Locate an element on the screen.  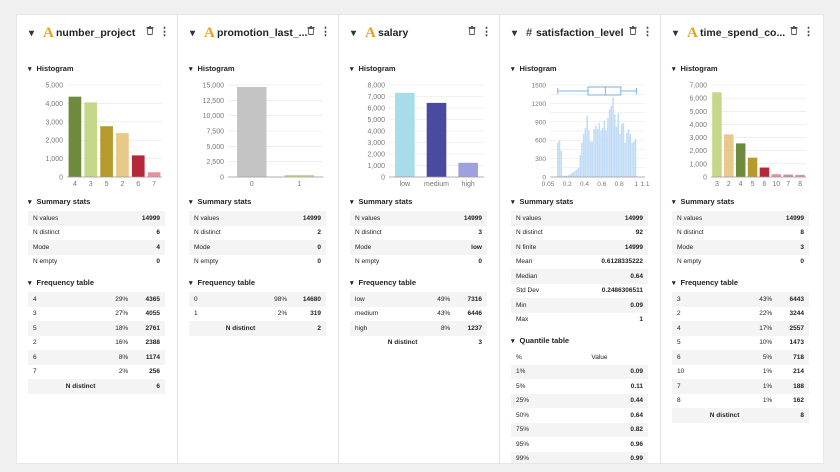
table-row: N empty 0 is located at coordinates (740, 262).